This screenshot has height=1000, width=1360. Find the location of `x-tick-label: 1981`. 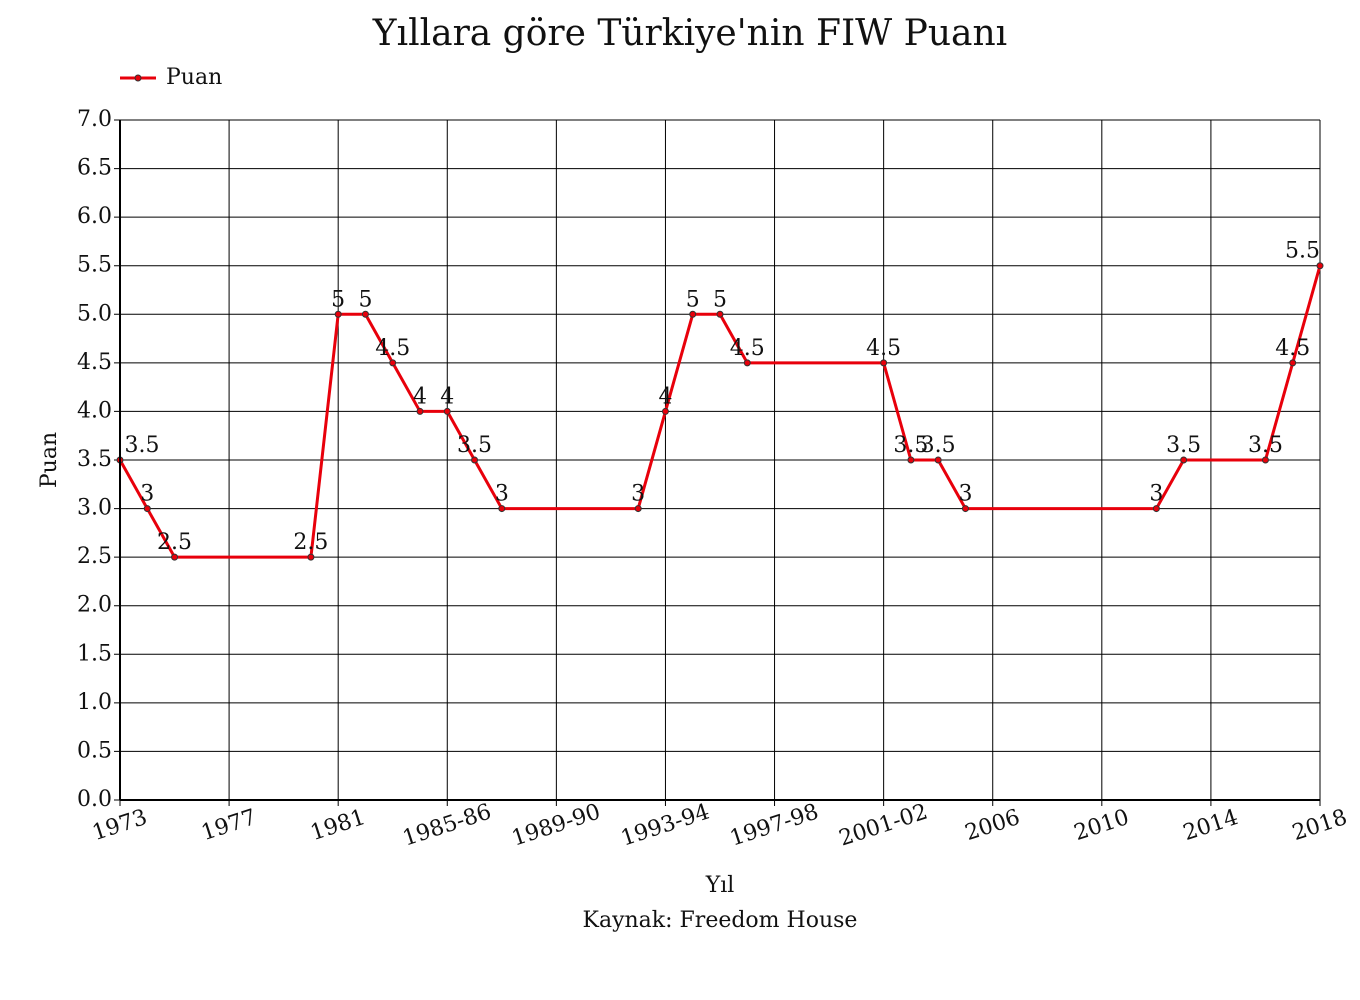

x-tick-label: 1981 is located at coordinates (338, 825).